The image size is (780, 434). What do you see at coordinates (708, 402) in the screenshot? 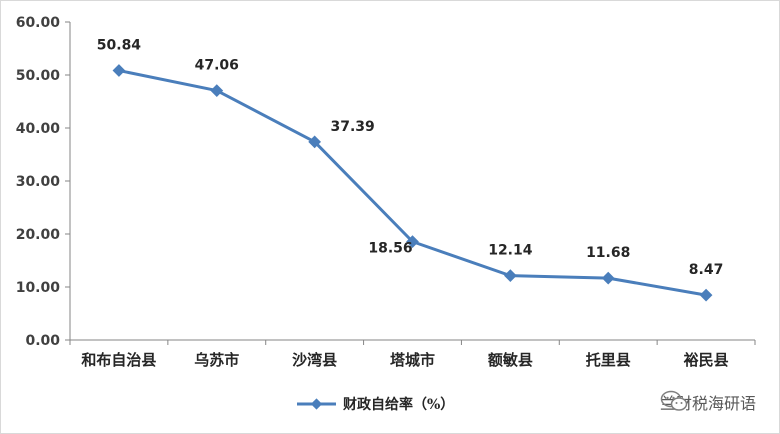
I see `watermark: 兰财税海研语` at bounding box center [708, 402].